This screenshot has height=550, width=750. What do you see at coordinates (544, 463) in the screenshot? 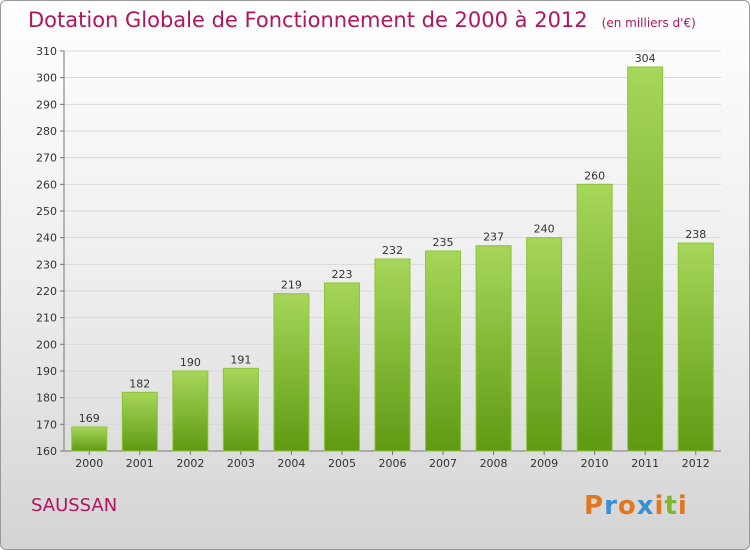
I see `x-tick-label: 2009` at bounding box center [544, 463].